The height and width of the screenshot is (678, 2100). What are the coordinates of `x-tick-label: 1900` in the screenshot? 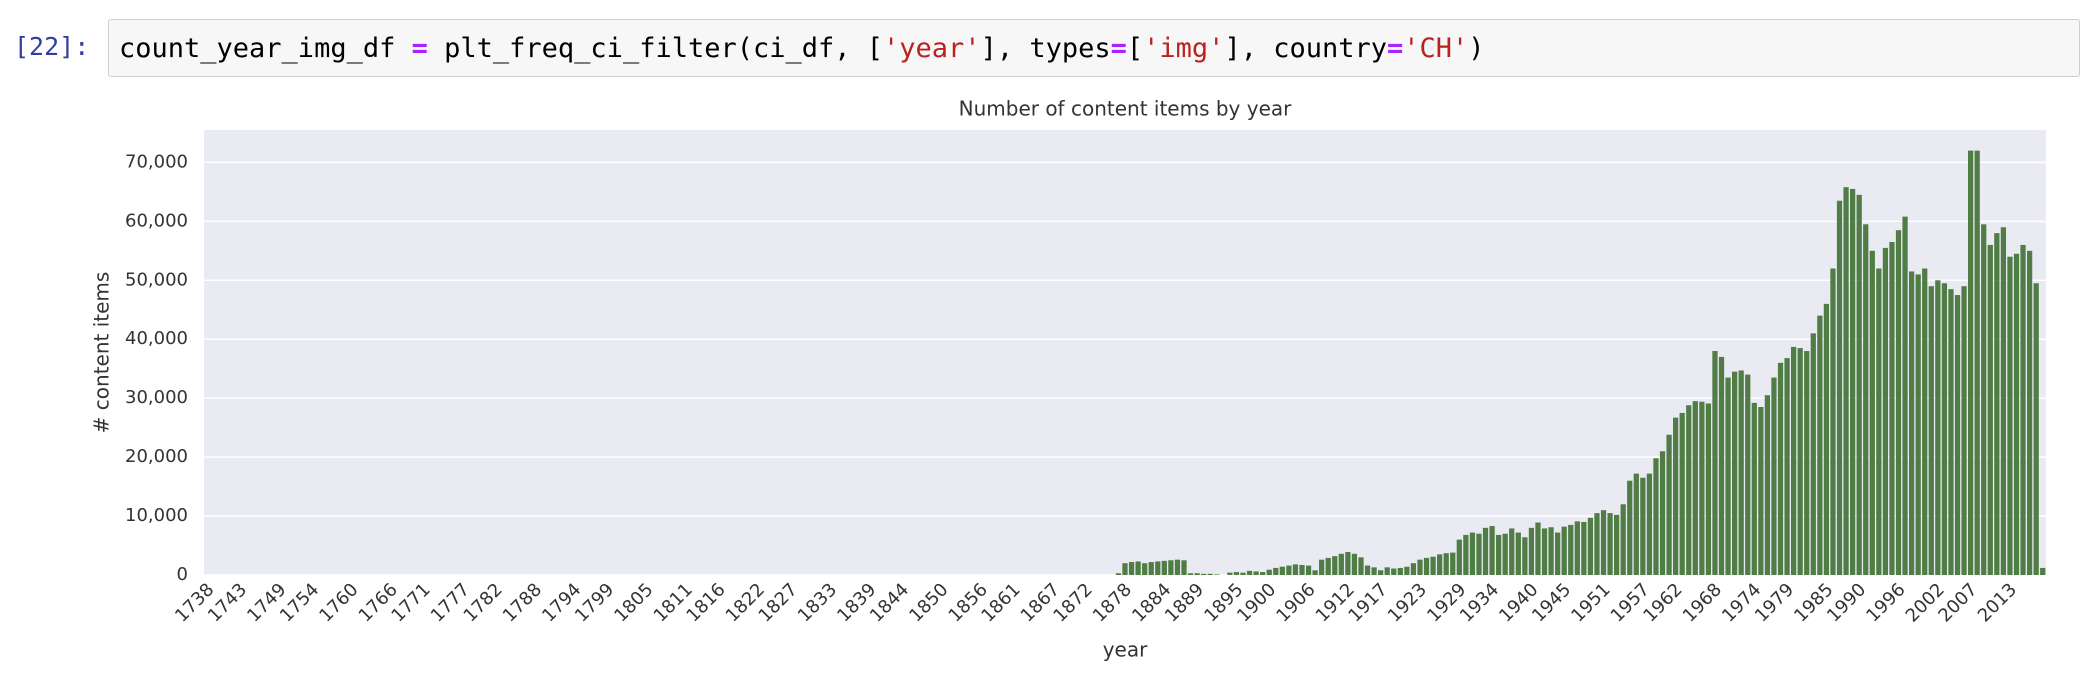 It's located at (1256, 602).